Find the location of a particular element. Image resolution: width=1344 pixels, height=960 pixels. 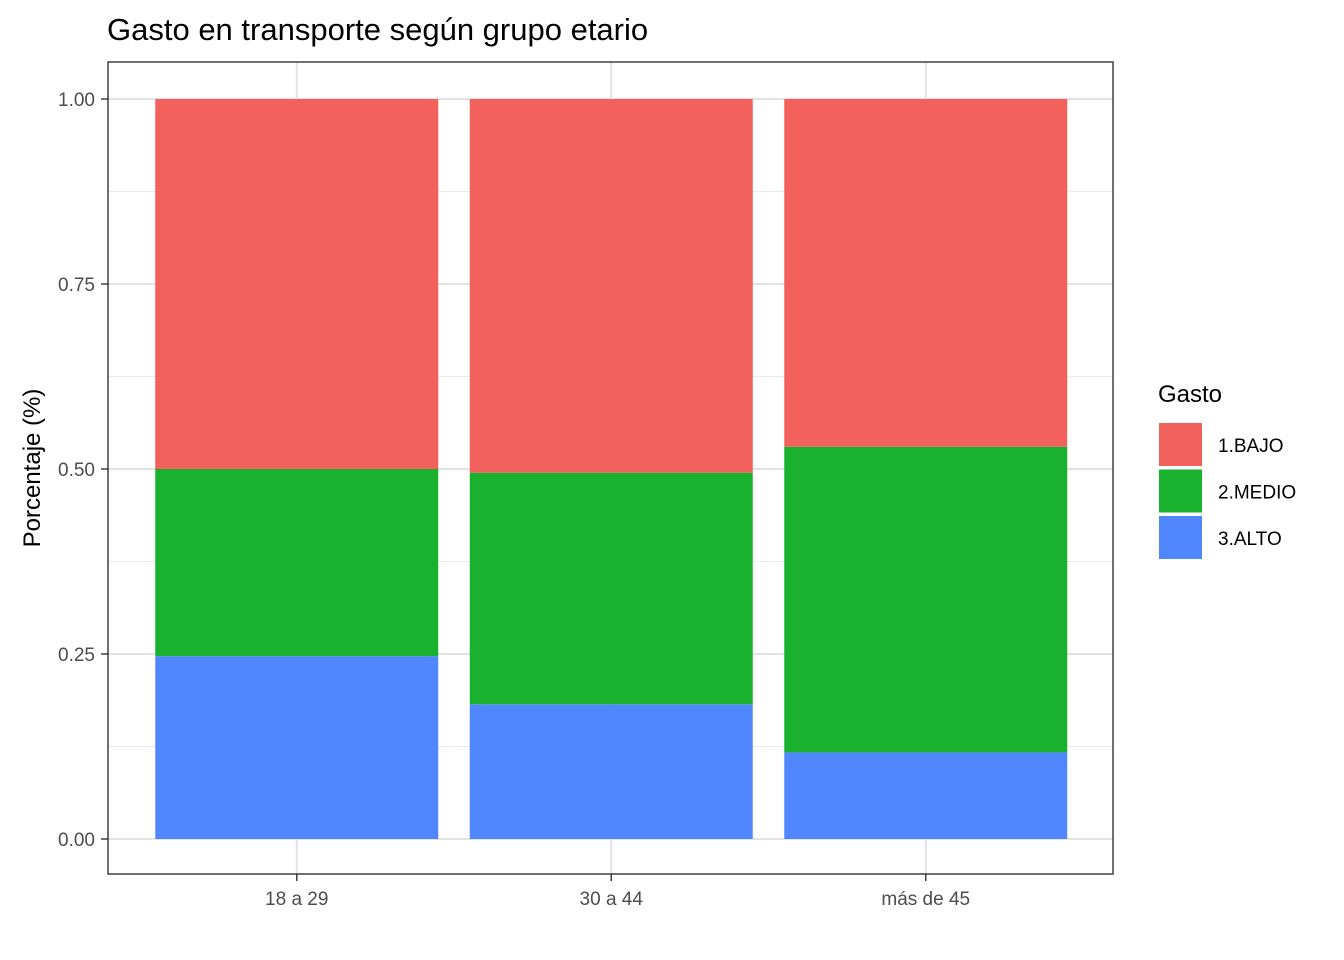

y-tick-label: 0.00 is located at coordinates (76, 840).